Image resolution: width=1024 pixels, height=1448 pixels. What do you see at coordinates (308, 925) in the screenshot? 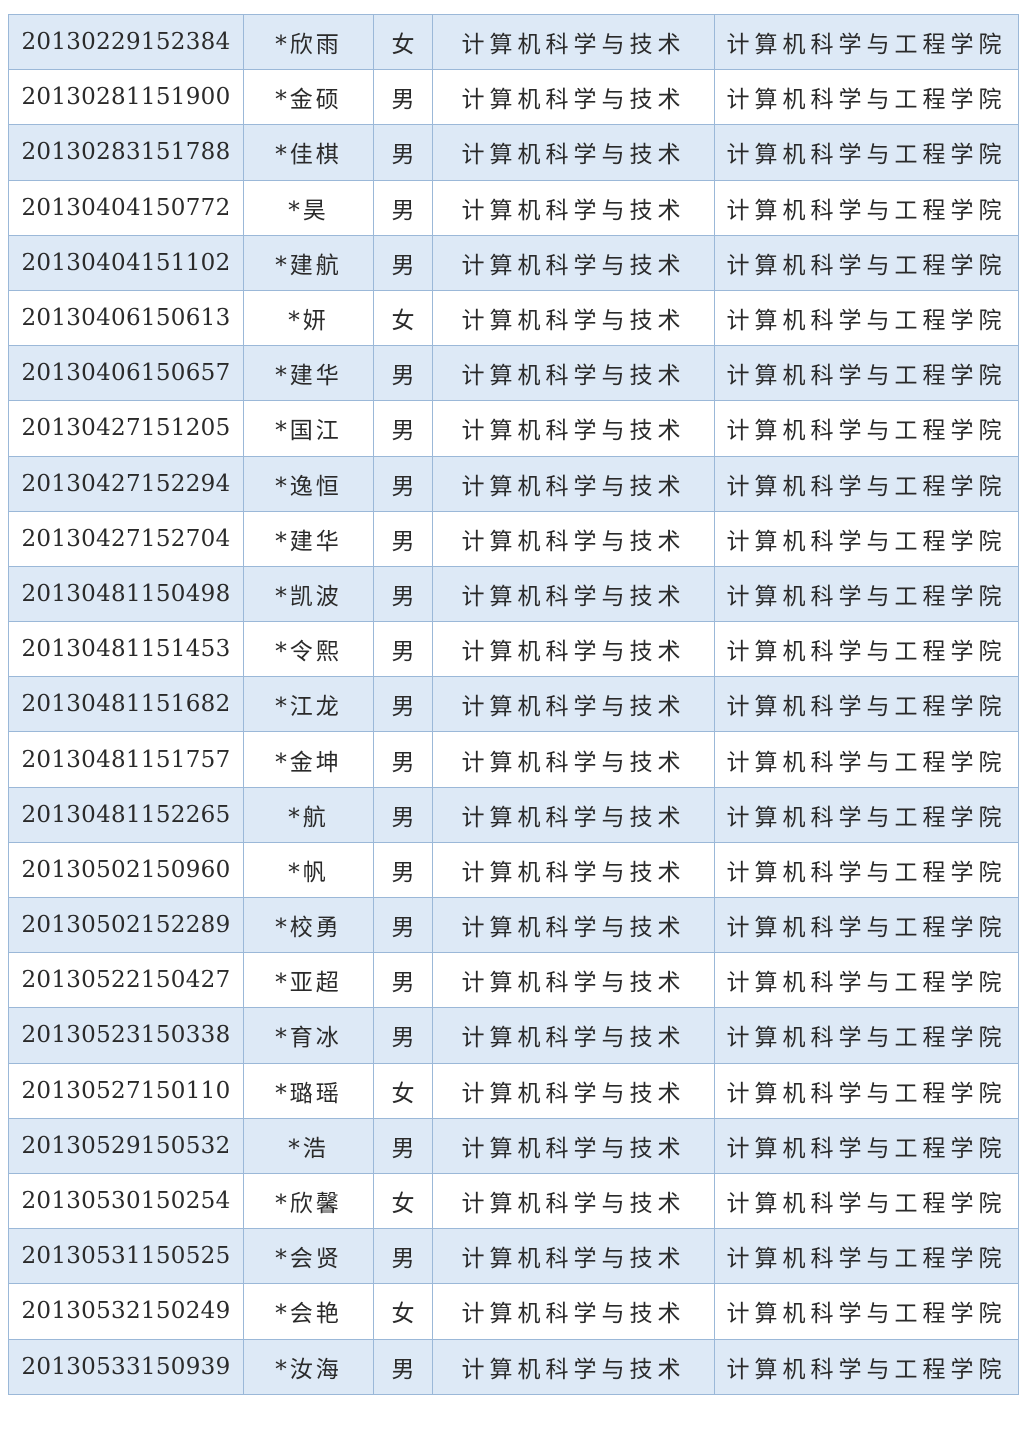
I see `name-cell: *校勇` at bounding box center [308, 925].